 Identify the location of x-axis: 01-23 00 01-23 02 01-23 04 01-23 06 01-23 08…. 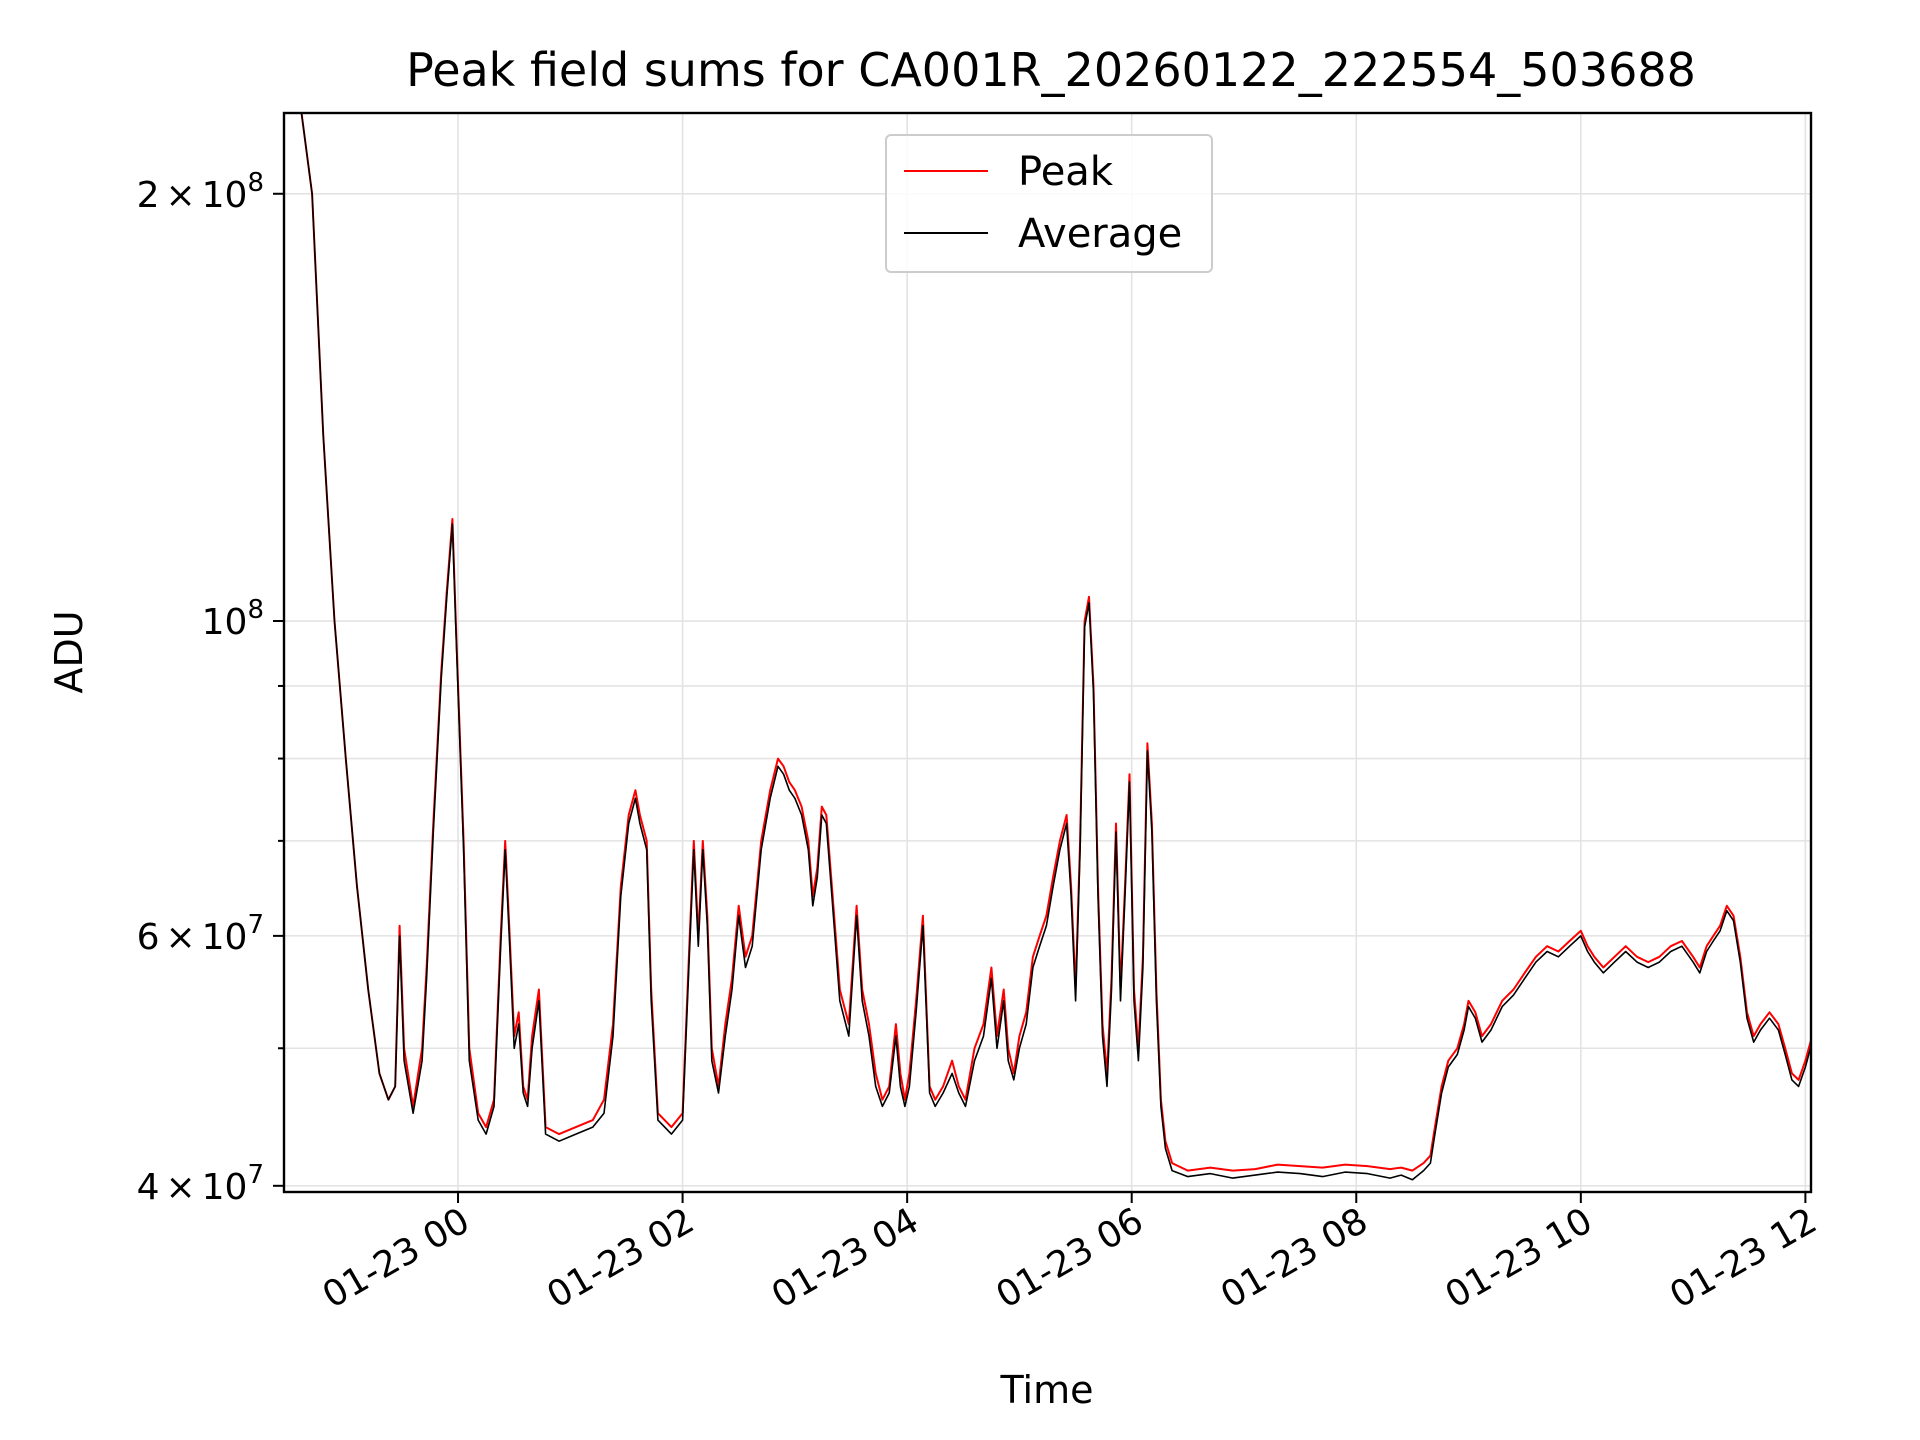
(1070, 1254).